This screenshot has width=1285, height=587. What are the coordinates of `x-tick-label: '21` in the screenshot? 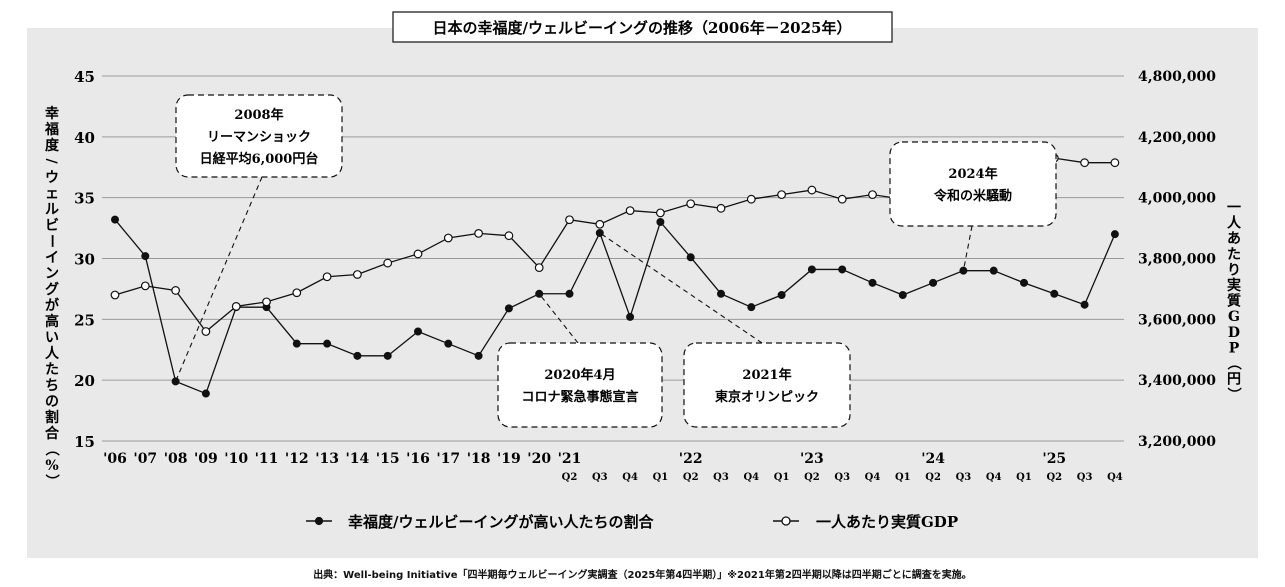 It's located at (570, 459).